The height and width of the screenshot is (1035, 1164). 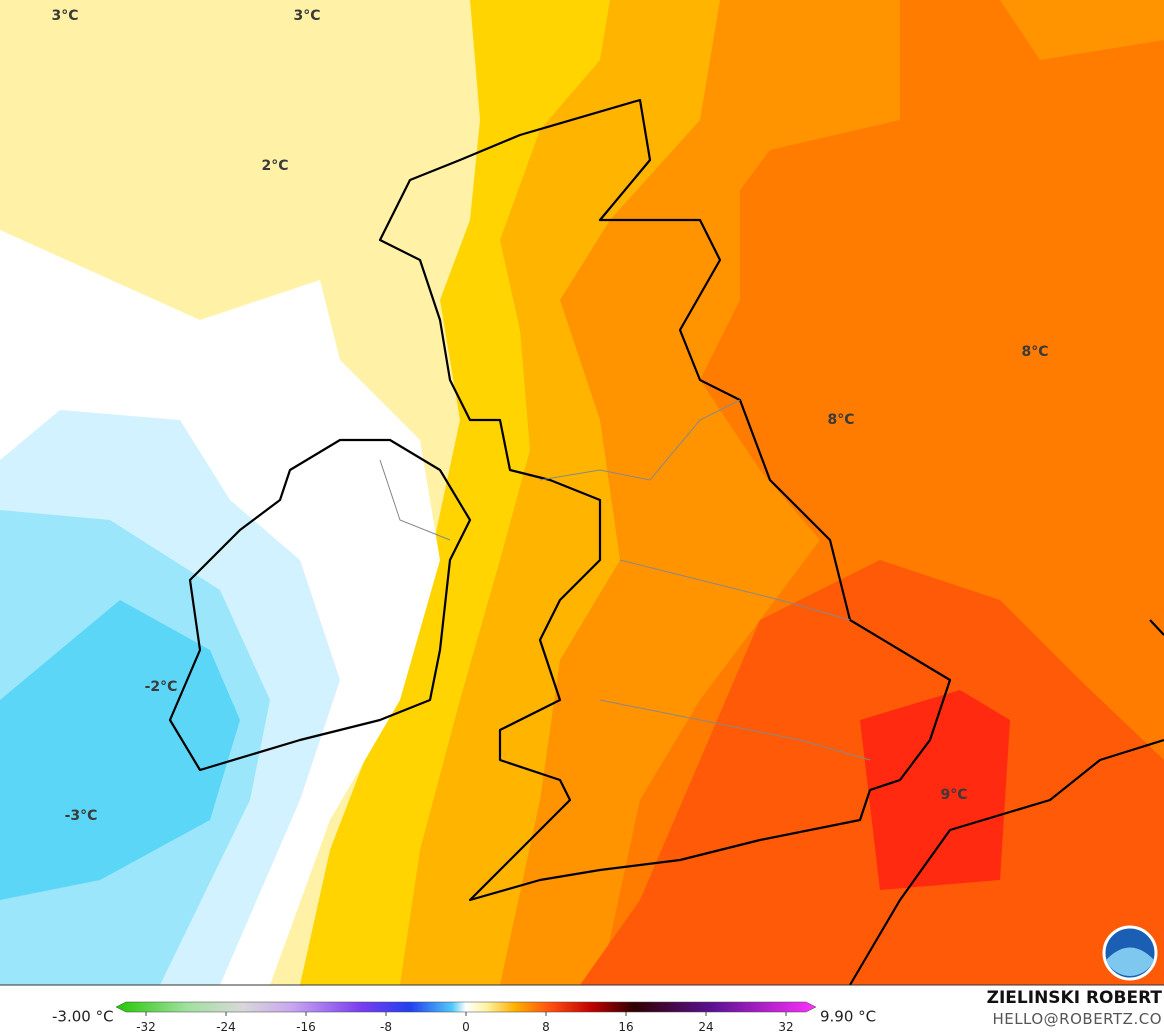 What do you see at coordinates (848, 1017) in the screenshot?
I see `colorbar-max: 9.90 °C` at bounding box center [848, 1017].